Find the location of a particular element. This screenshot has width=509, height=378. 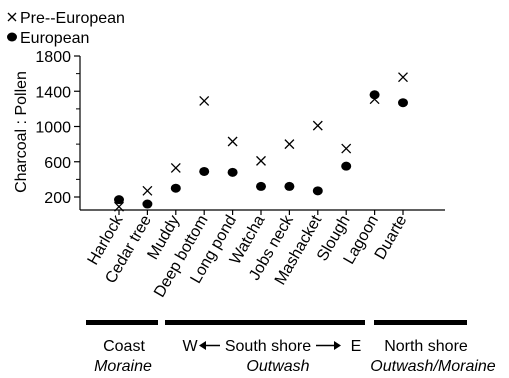

y-tick-label: 200 is located at coordinates (57, 198).